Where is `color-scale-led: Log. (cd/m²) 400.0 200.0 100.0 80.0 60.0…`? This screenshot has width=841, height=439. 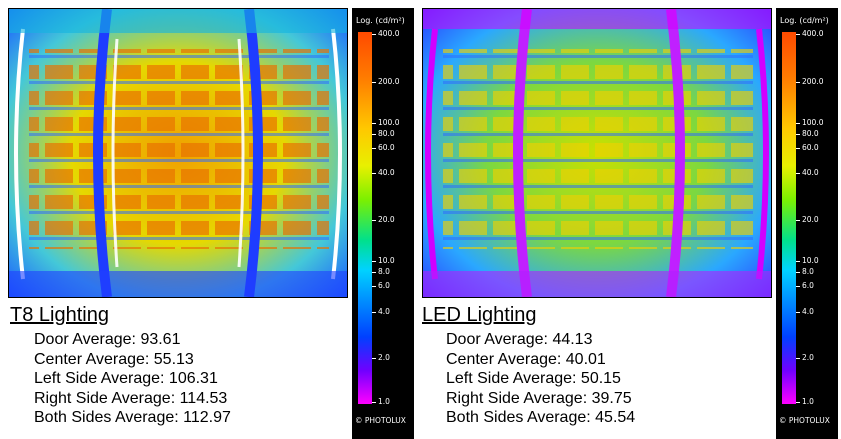 color-scale-led: Log. (cd/m²) 400.0 200.0 100.0 80.0 60.0… is located at coordinates (807, 223).